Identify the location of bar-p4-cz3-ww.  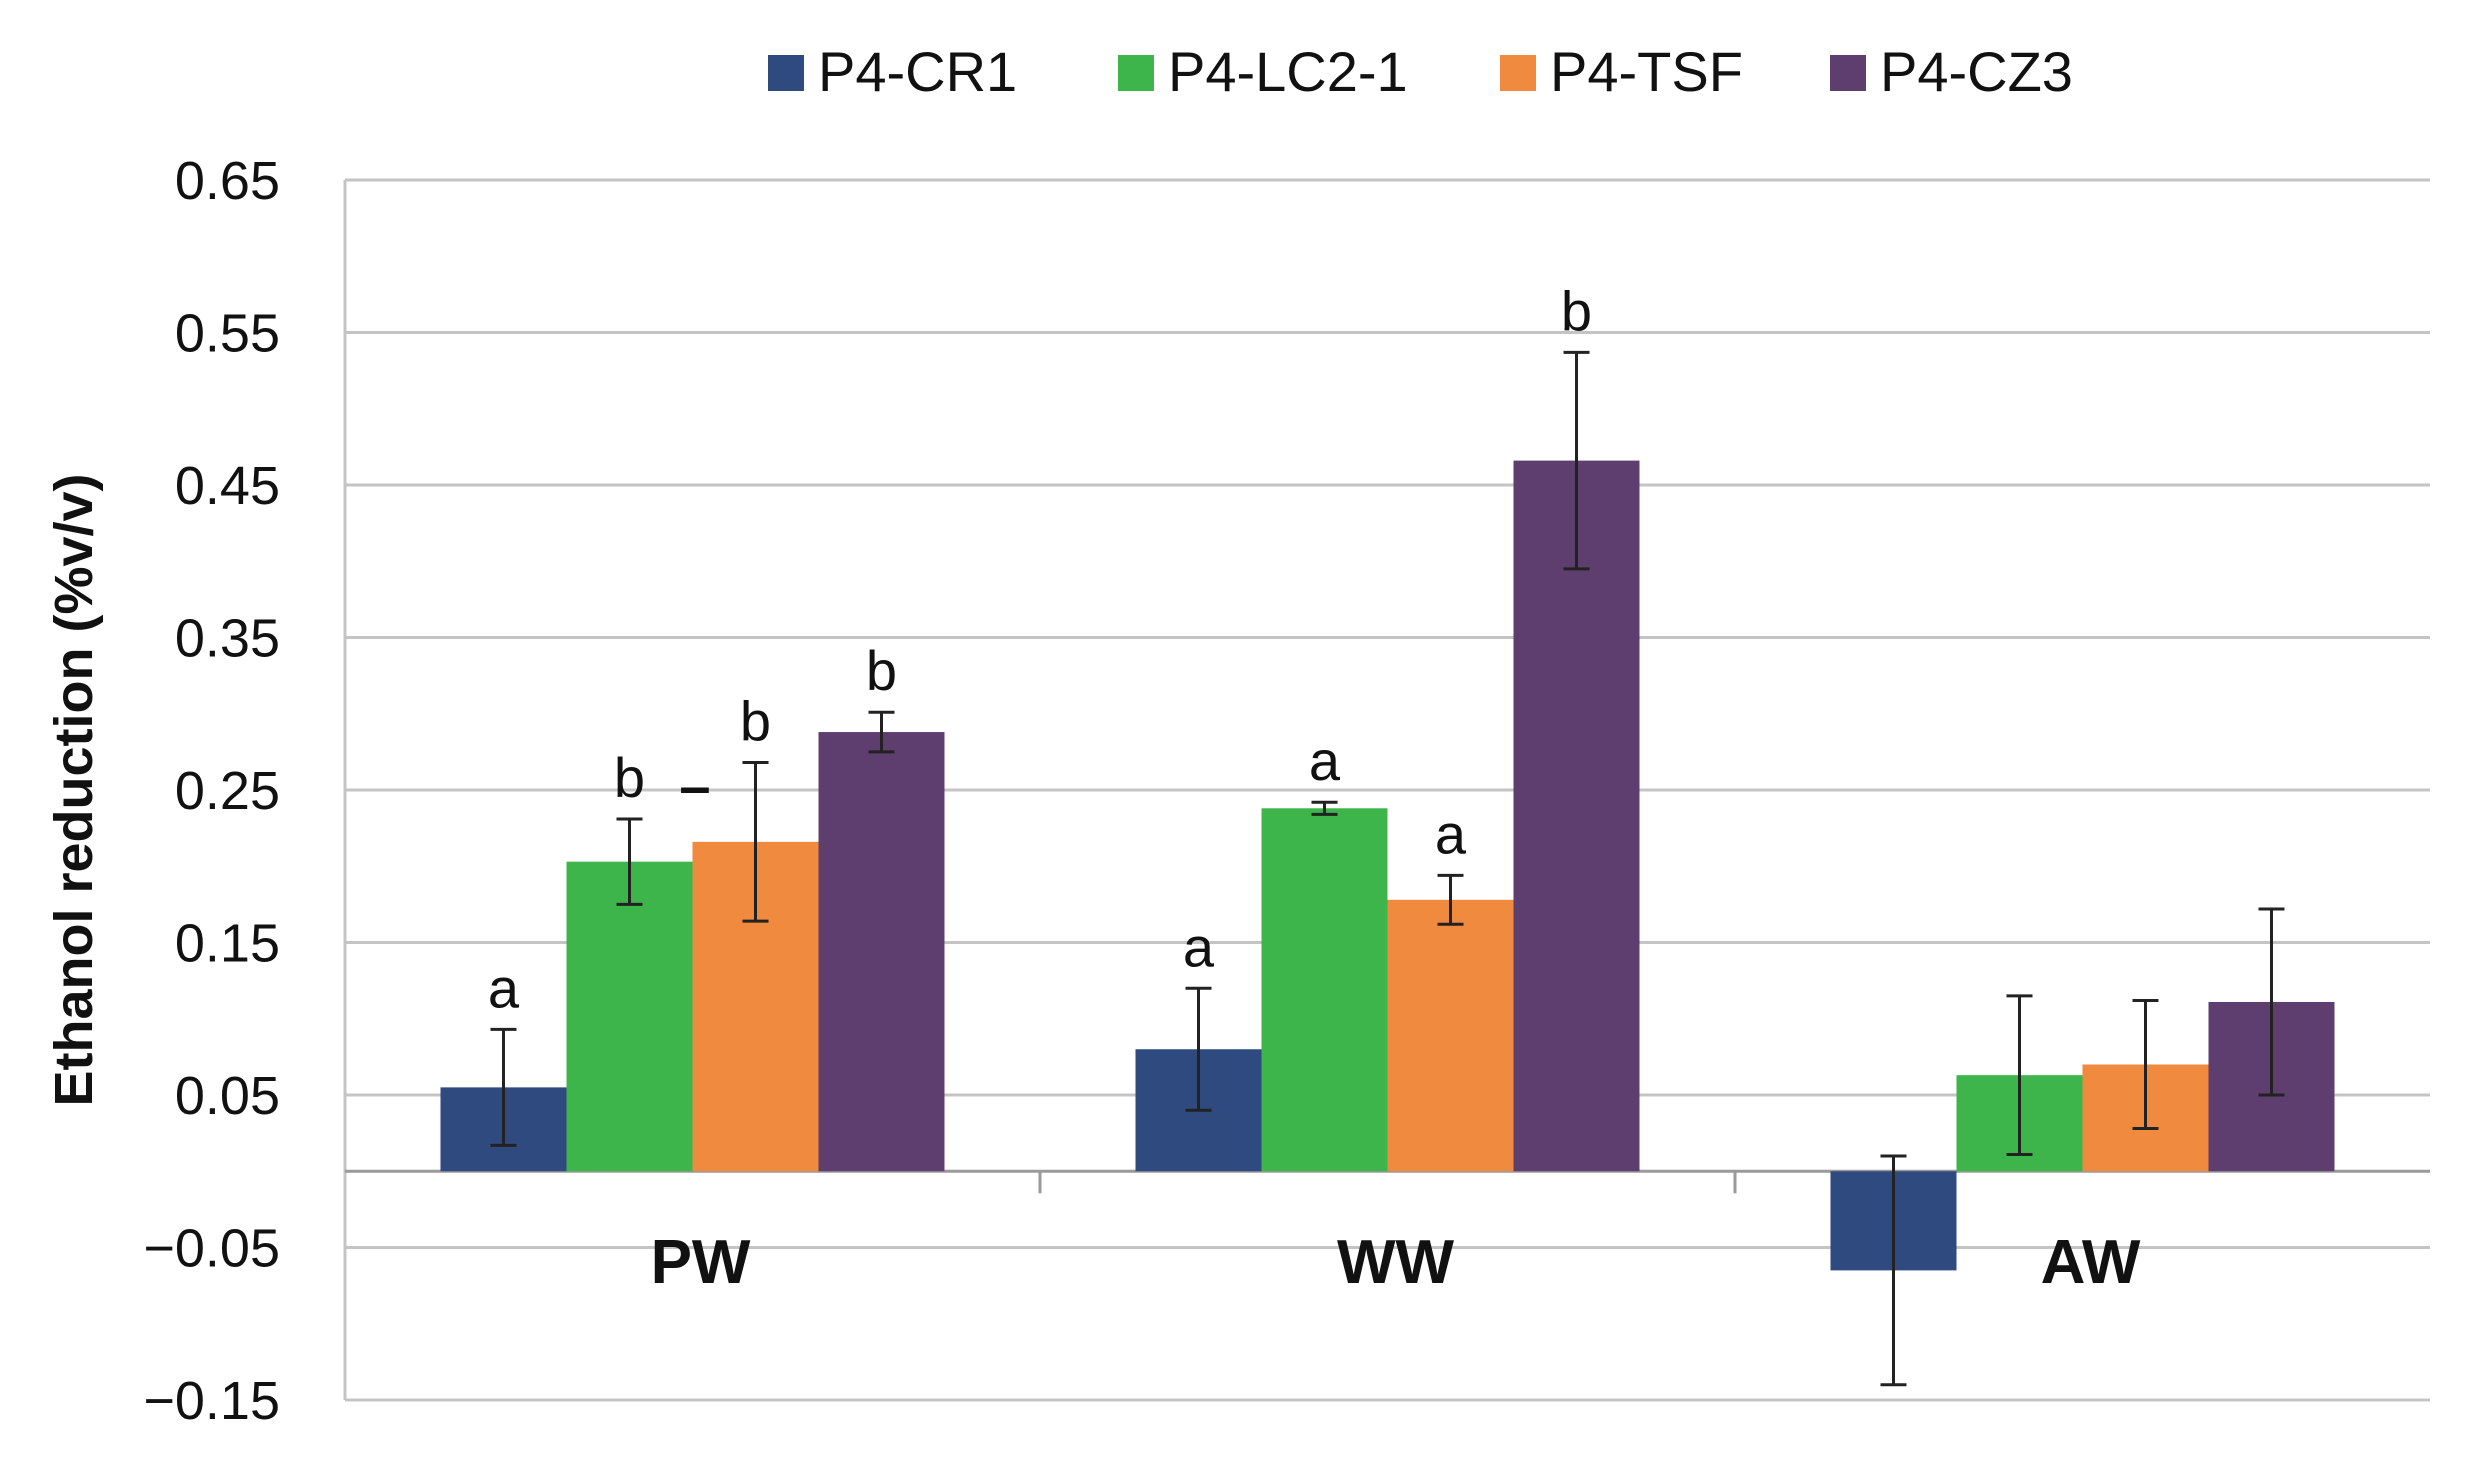
(1576, 816).